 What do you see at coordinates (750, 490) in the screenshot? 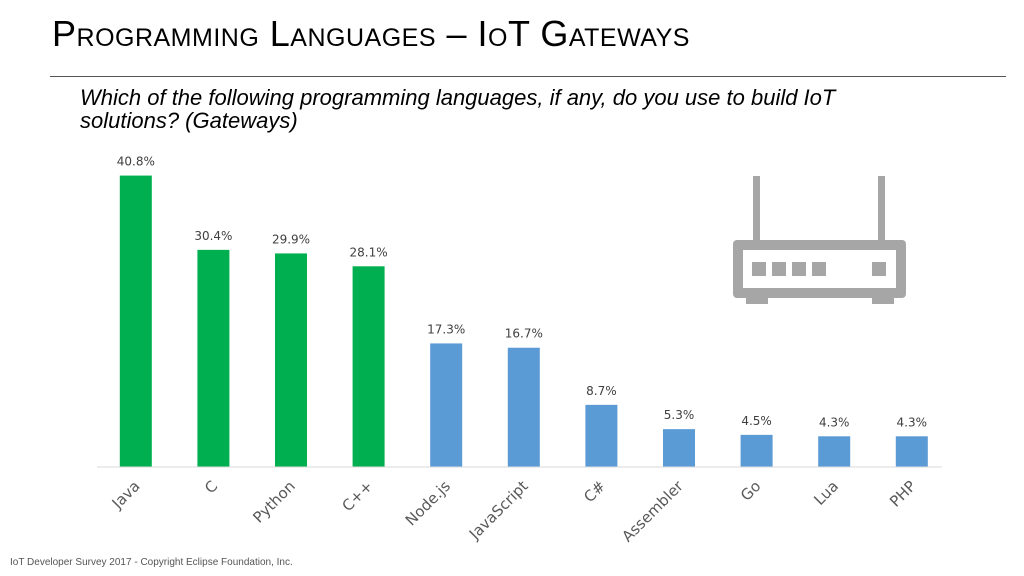
I see `x-tick-label: Go` at bounding box center [750, 490].